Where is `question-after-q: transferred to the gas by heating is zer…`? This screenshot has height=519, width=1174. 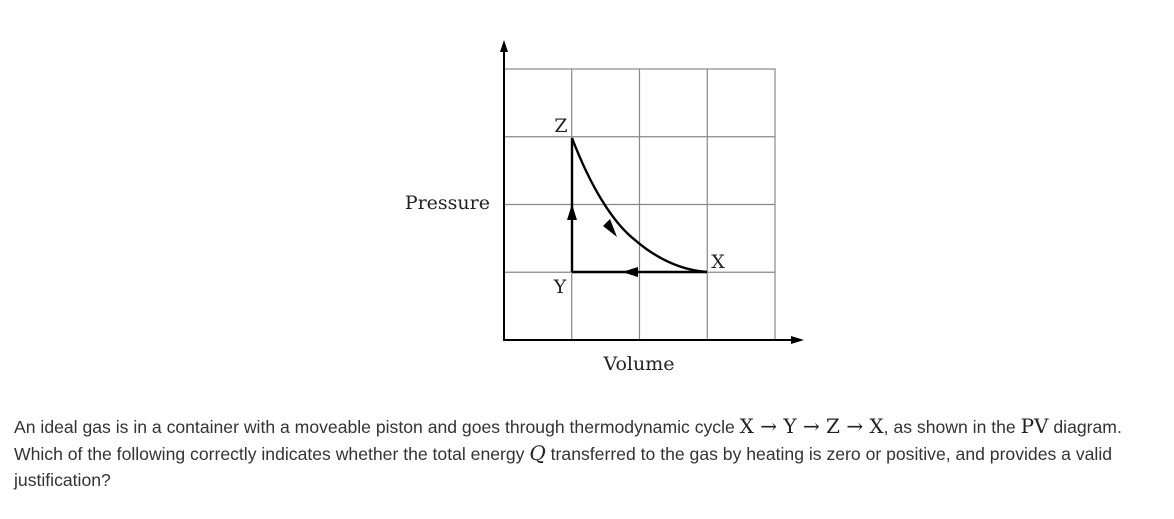 question-after-q: transferred to the gas by heating is zer… is located at coordinates (563, 467).